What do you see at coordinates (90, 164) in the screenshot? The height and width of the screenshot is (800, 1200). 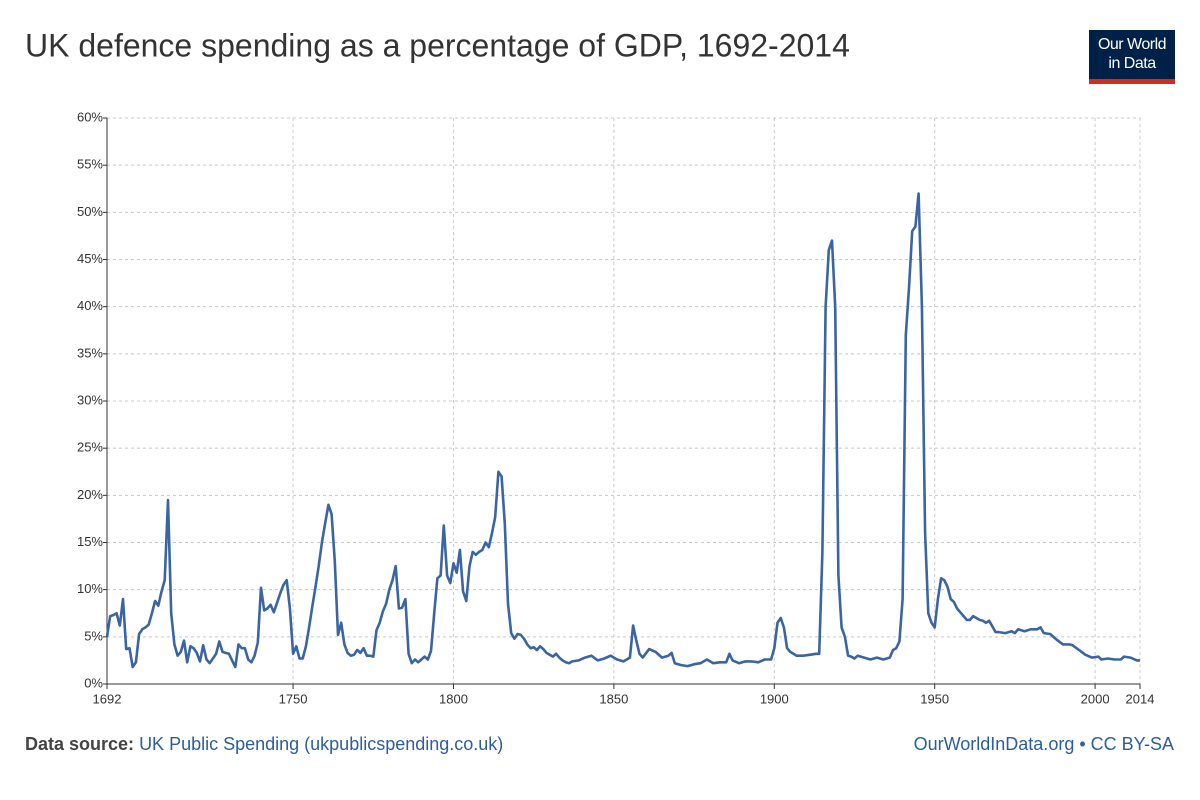 I see `y-tick-label: 55%` at bounding box center [90, 164].